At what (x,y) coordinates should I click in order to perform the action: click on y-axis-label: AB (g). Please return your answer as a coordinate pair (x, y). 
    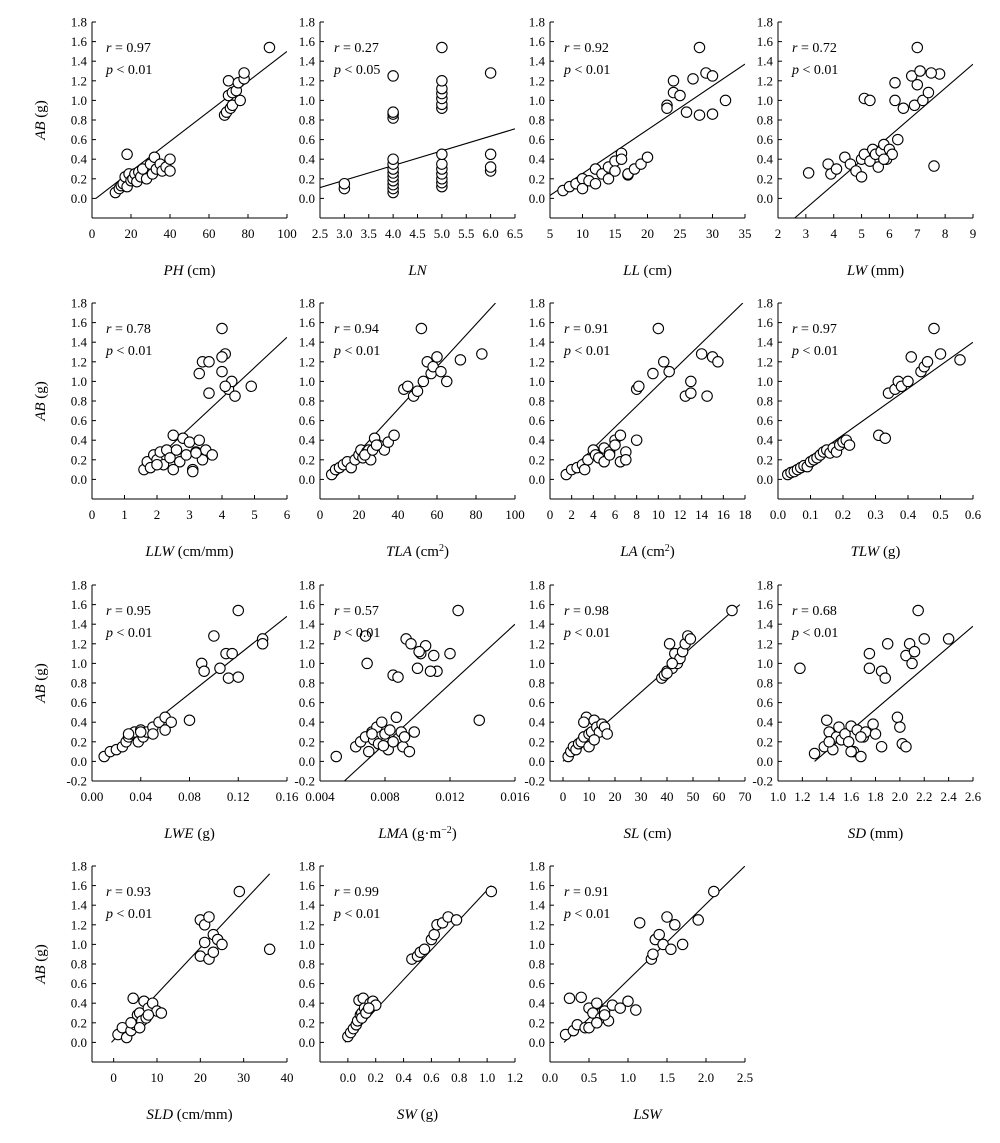
    Looking at the image, I should click on (41, 401).